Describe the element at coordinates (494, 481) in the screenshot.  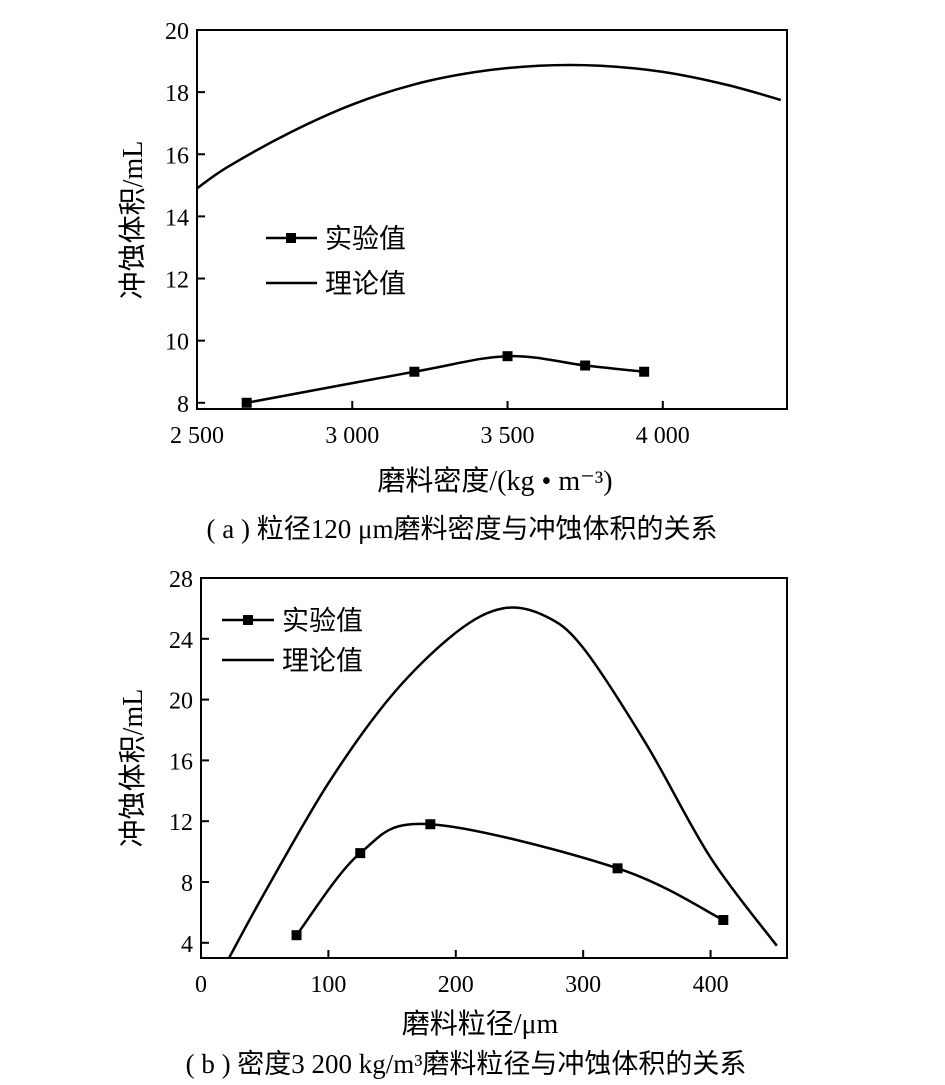
I see `x-axis-label-a: 磨料密度/(kg • m⁻³)` at that location.